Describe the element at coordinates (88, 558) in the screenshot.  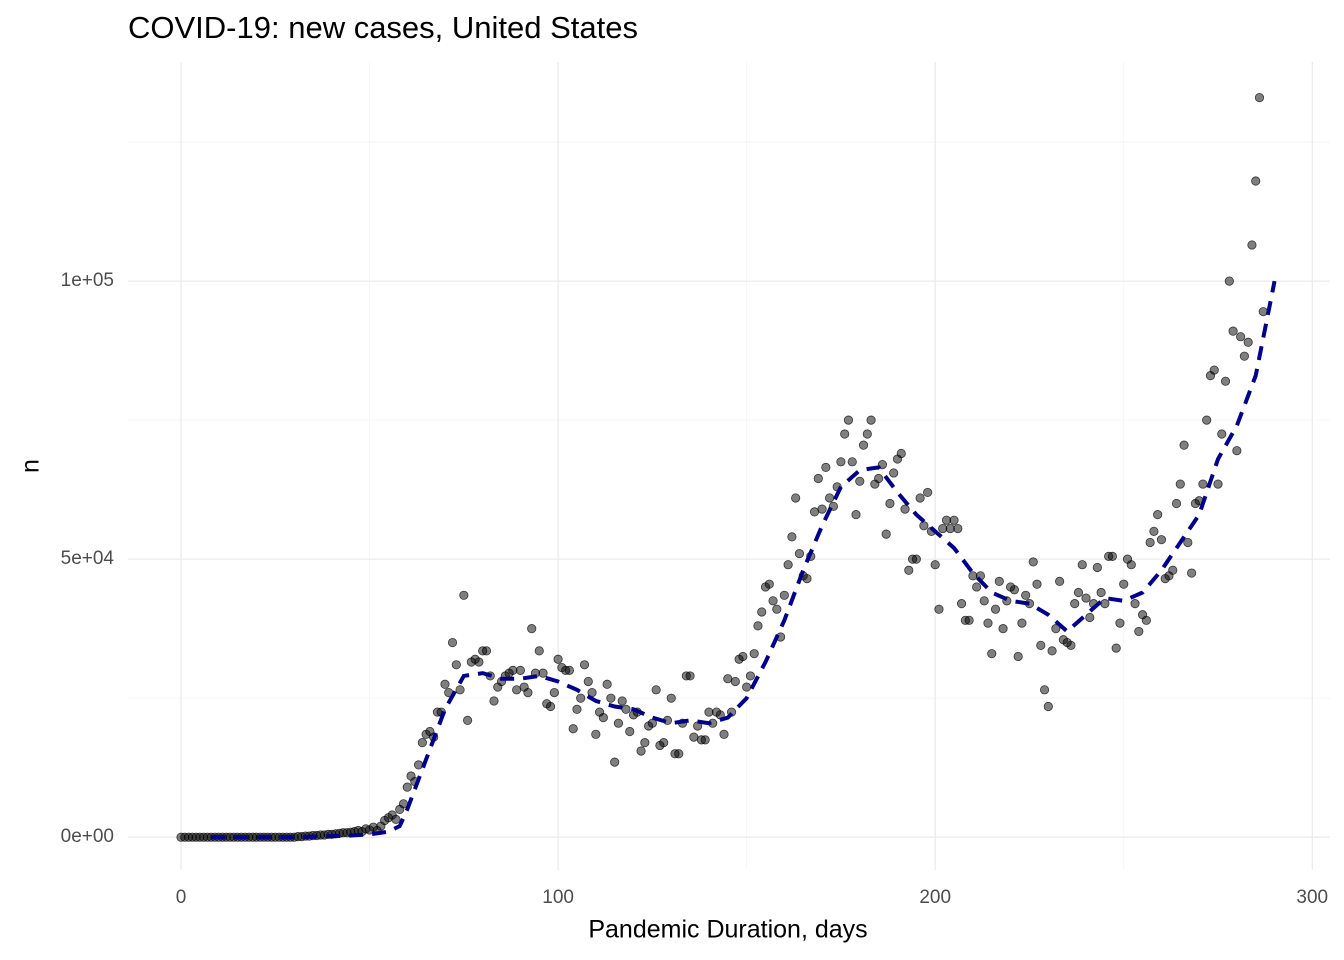
I see `y-tick-label: 5e+04` at that location.